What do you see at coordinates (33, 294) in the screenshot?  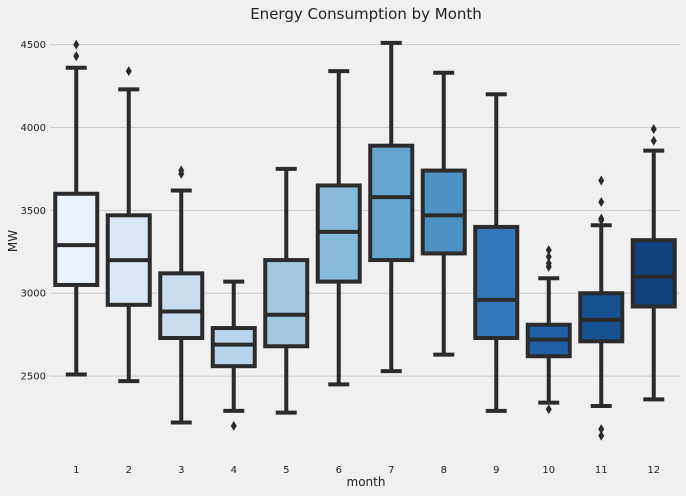 I see `y-tick-label: 3000` at bounding box center [33, 294].